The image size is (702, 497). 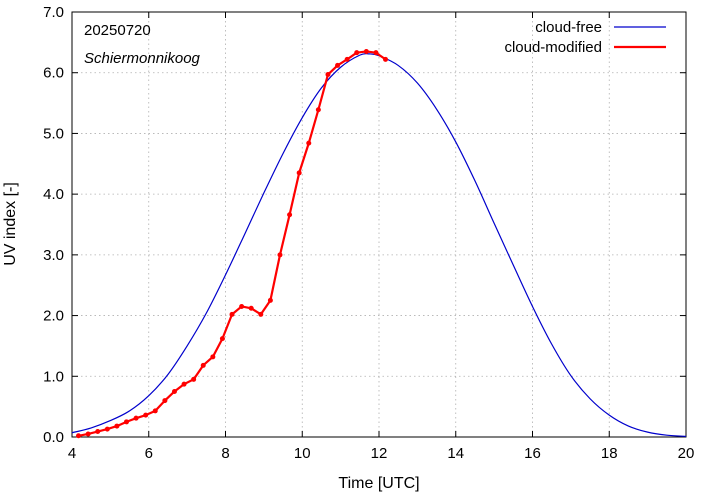 What do you see at coordinates (53, 255) in the screenshot?
I see `y-tick-label: 3.0` at bounding box center [53, 255].